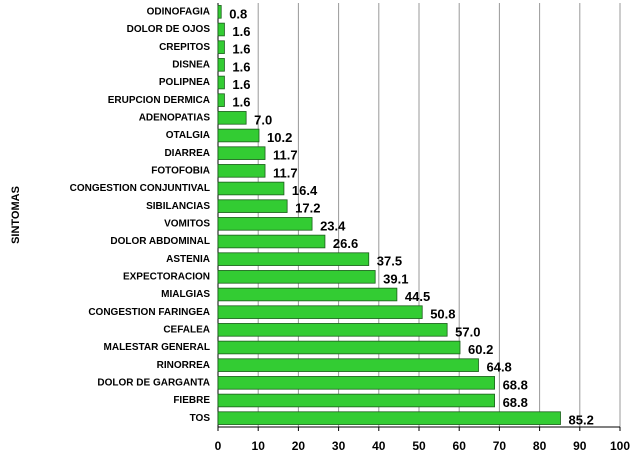  Describe the element at coordinates (159, 100) in the screenshot. I see `y-tick-label: ERUPCION DERMICA` at that location.